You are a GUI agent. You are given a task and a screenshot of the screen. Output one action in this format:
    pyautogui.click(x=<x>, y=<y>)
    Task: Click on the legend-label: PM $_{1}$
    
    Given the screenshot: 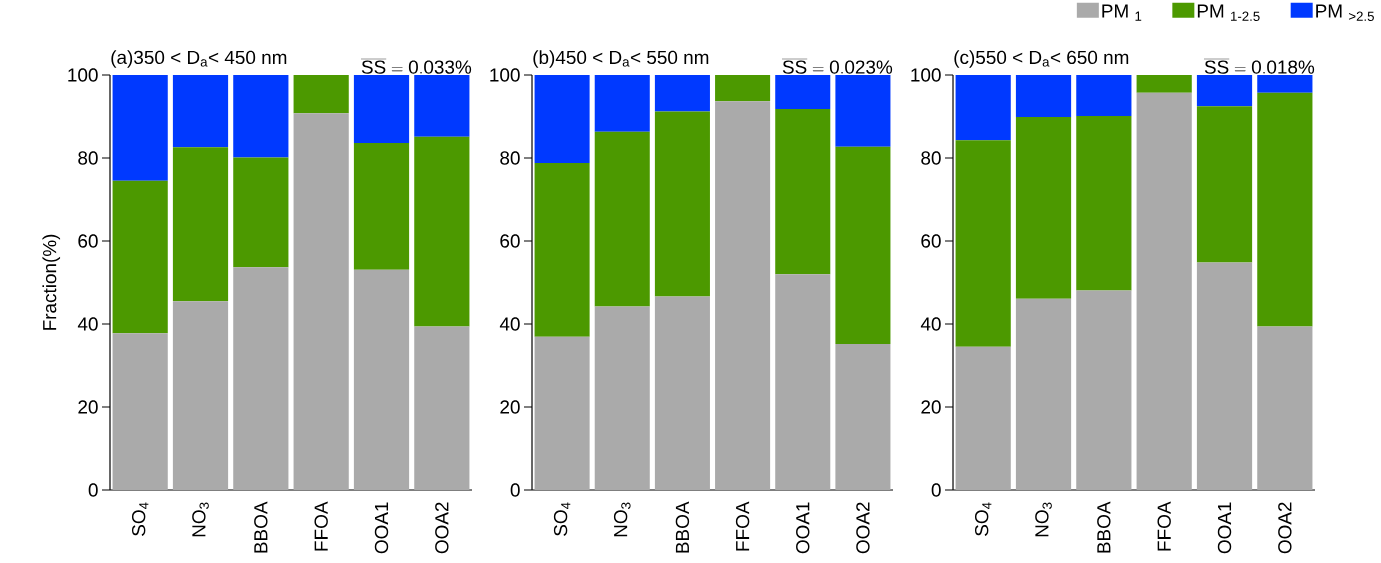 What is the action you would take?
    pyautogui.click(x=1122, y=12)
    